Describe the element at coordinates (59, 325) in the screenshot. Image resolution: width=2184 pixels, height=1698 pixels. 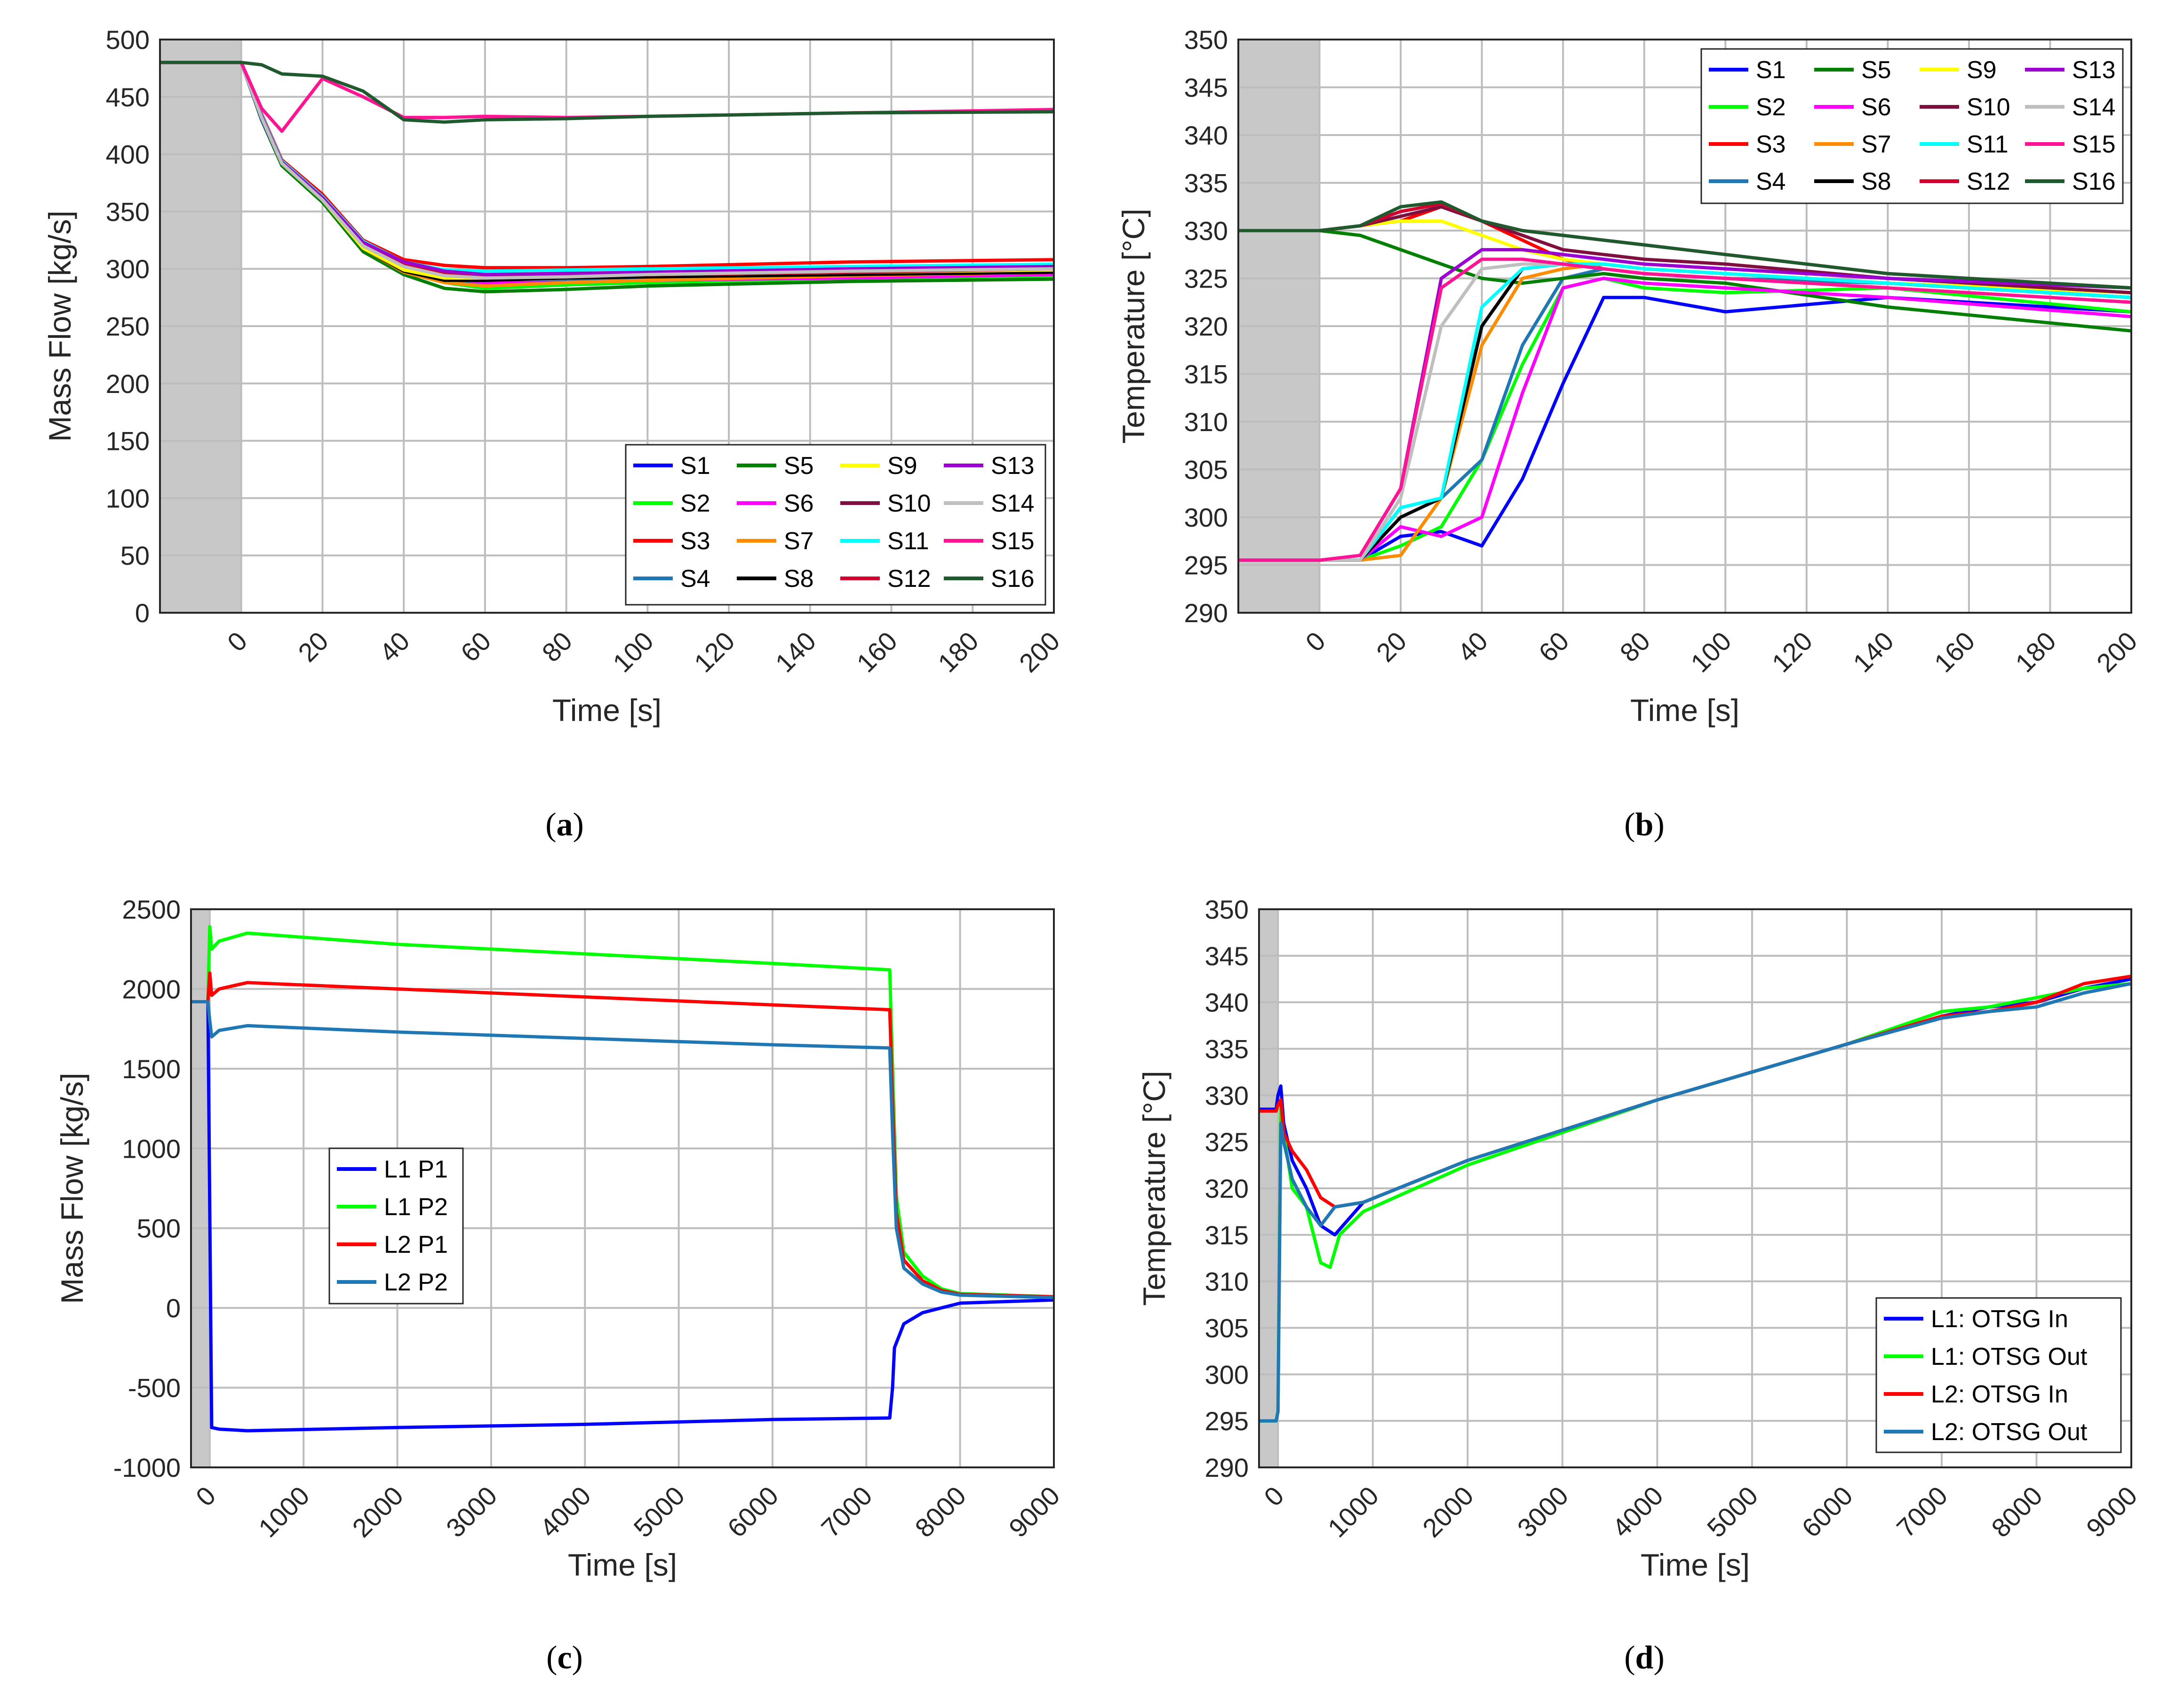
I see `y-axis-label: Mass Flow [kg/s]` at that location.